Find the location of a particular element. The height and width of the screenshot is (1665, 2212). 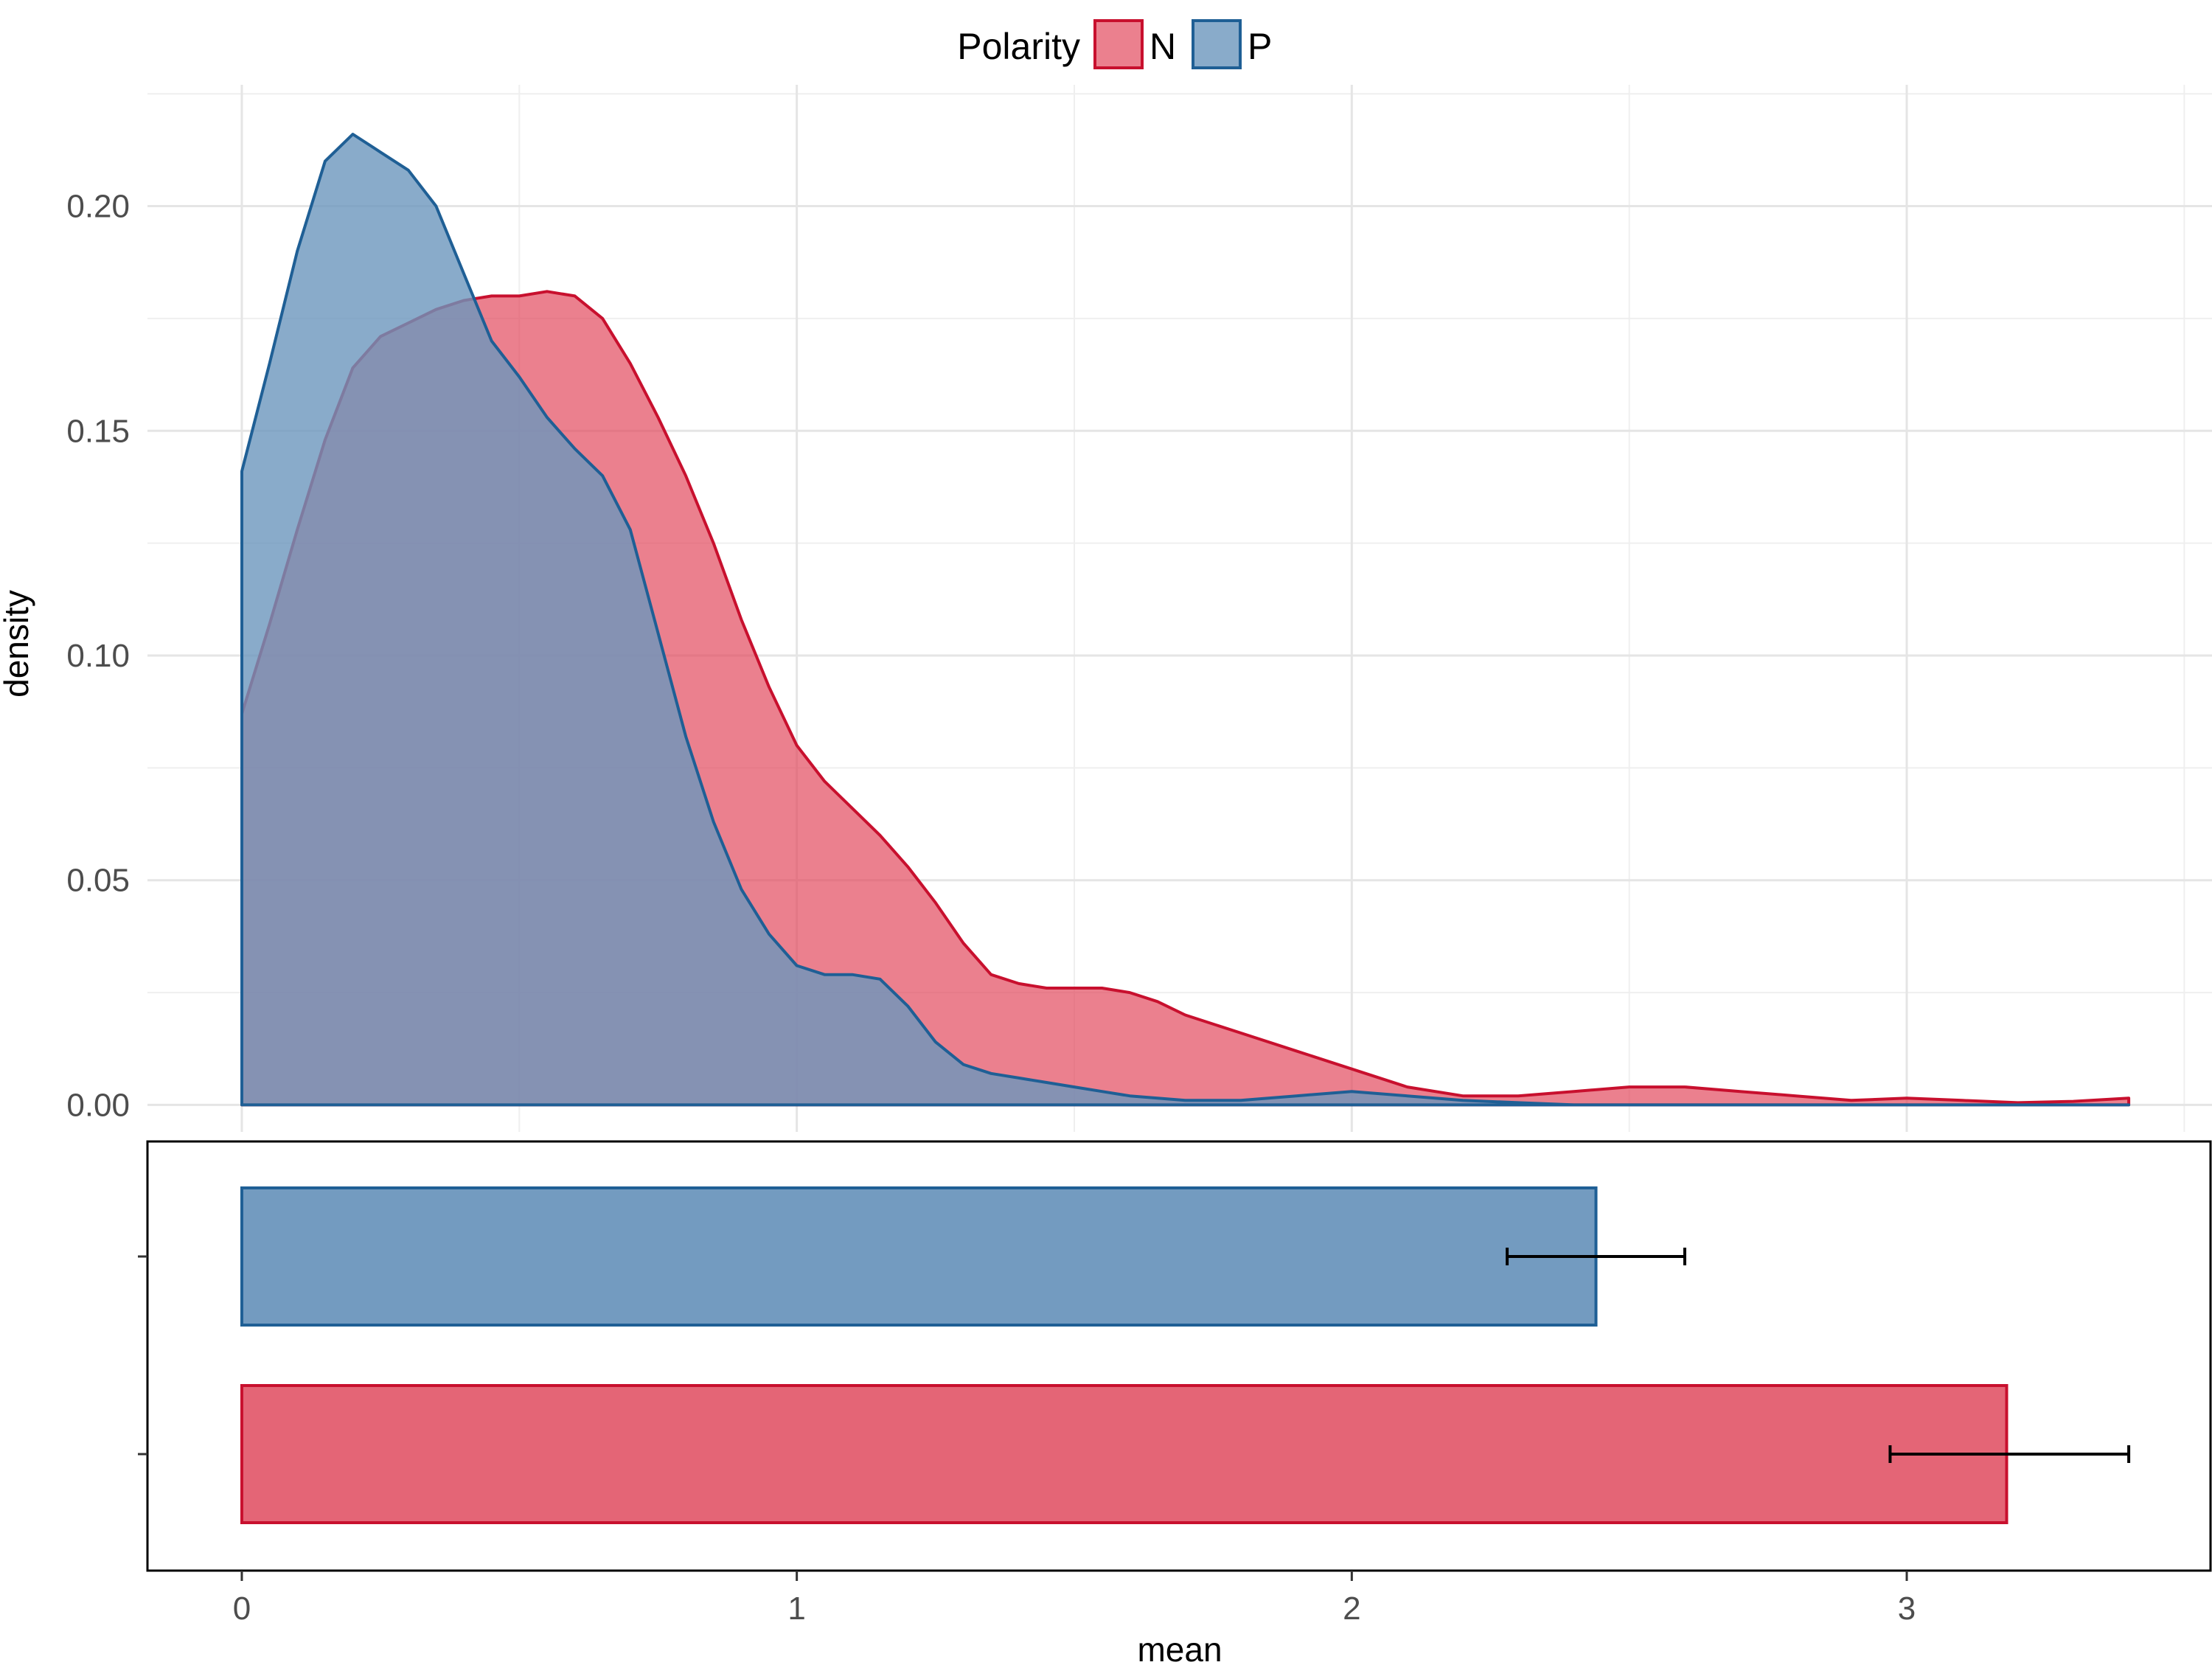

x-tick-marks is located at coordinates (1074, 1576).